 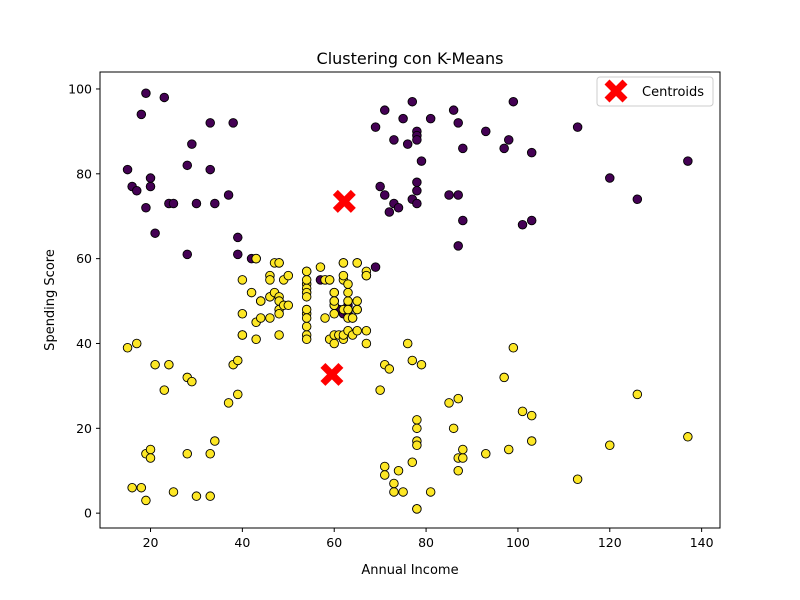 I want to click on x-tick-label: 140, so click(x=702, y=542).